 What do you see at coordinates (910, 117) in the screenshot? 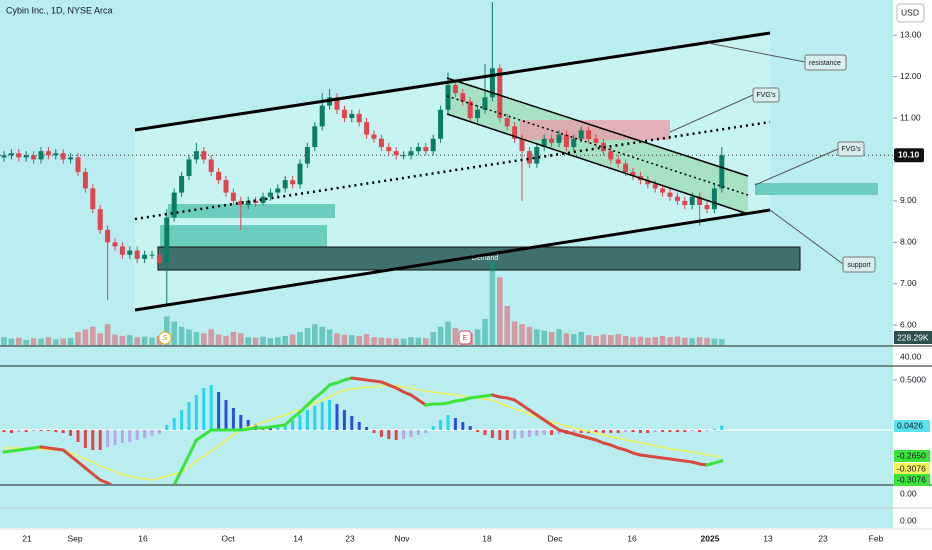
I see `y-tick-label: 11.00` at bounding box center [910, 117].